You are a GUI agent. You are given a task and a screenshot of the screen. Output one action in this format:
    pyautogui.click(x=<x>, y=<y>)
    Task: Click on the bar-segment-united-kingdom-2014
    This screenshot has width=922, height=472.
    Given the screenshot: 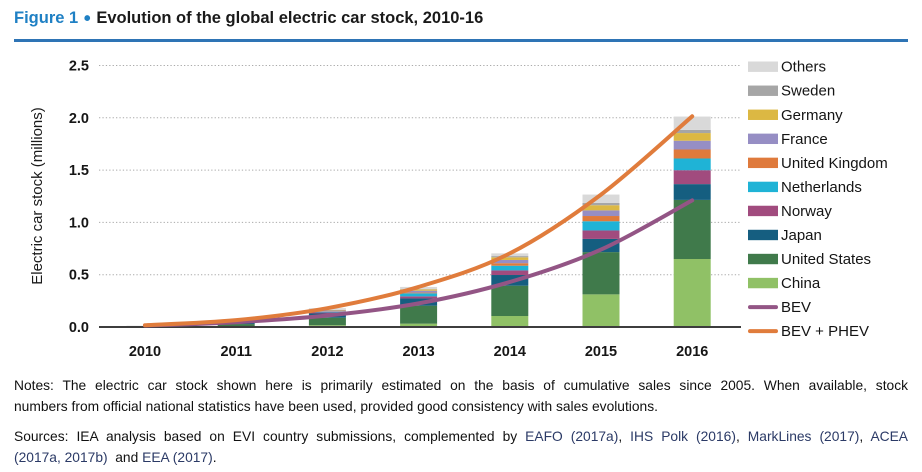 What is the action you would take?
    pyautogui.click(x=510, y=264)
    